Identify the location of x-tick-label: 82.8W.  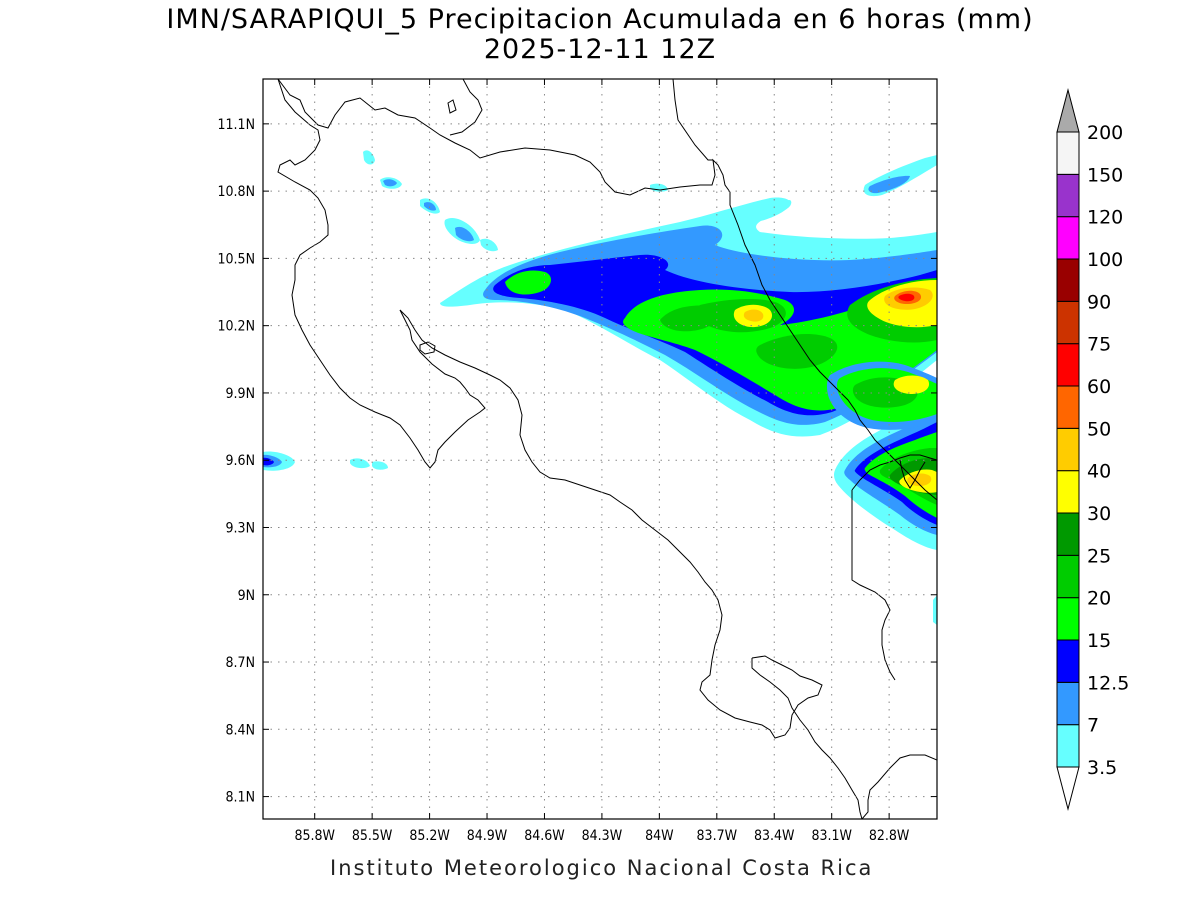
(889, 836).